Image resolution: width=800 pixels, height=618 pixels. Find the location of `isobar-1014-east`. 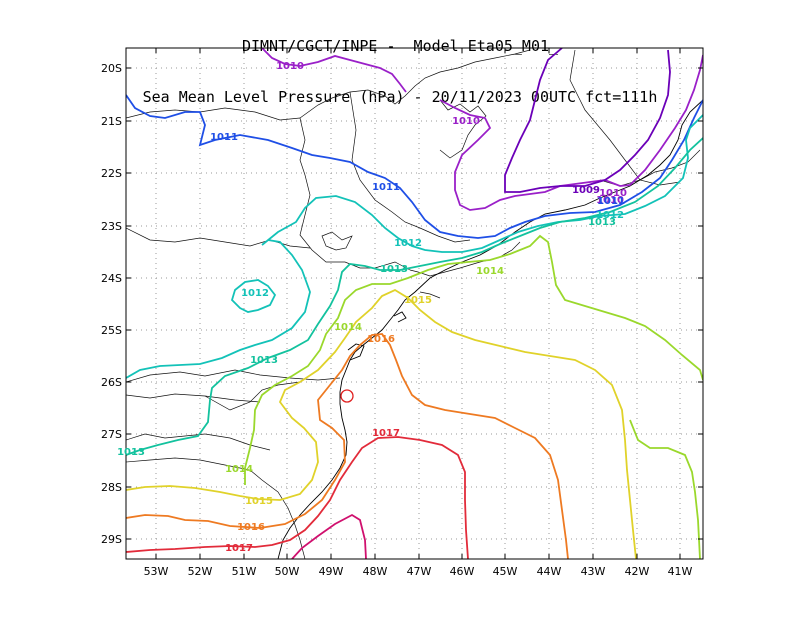

isobar-1014-east is located at coordinates (665, 489).